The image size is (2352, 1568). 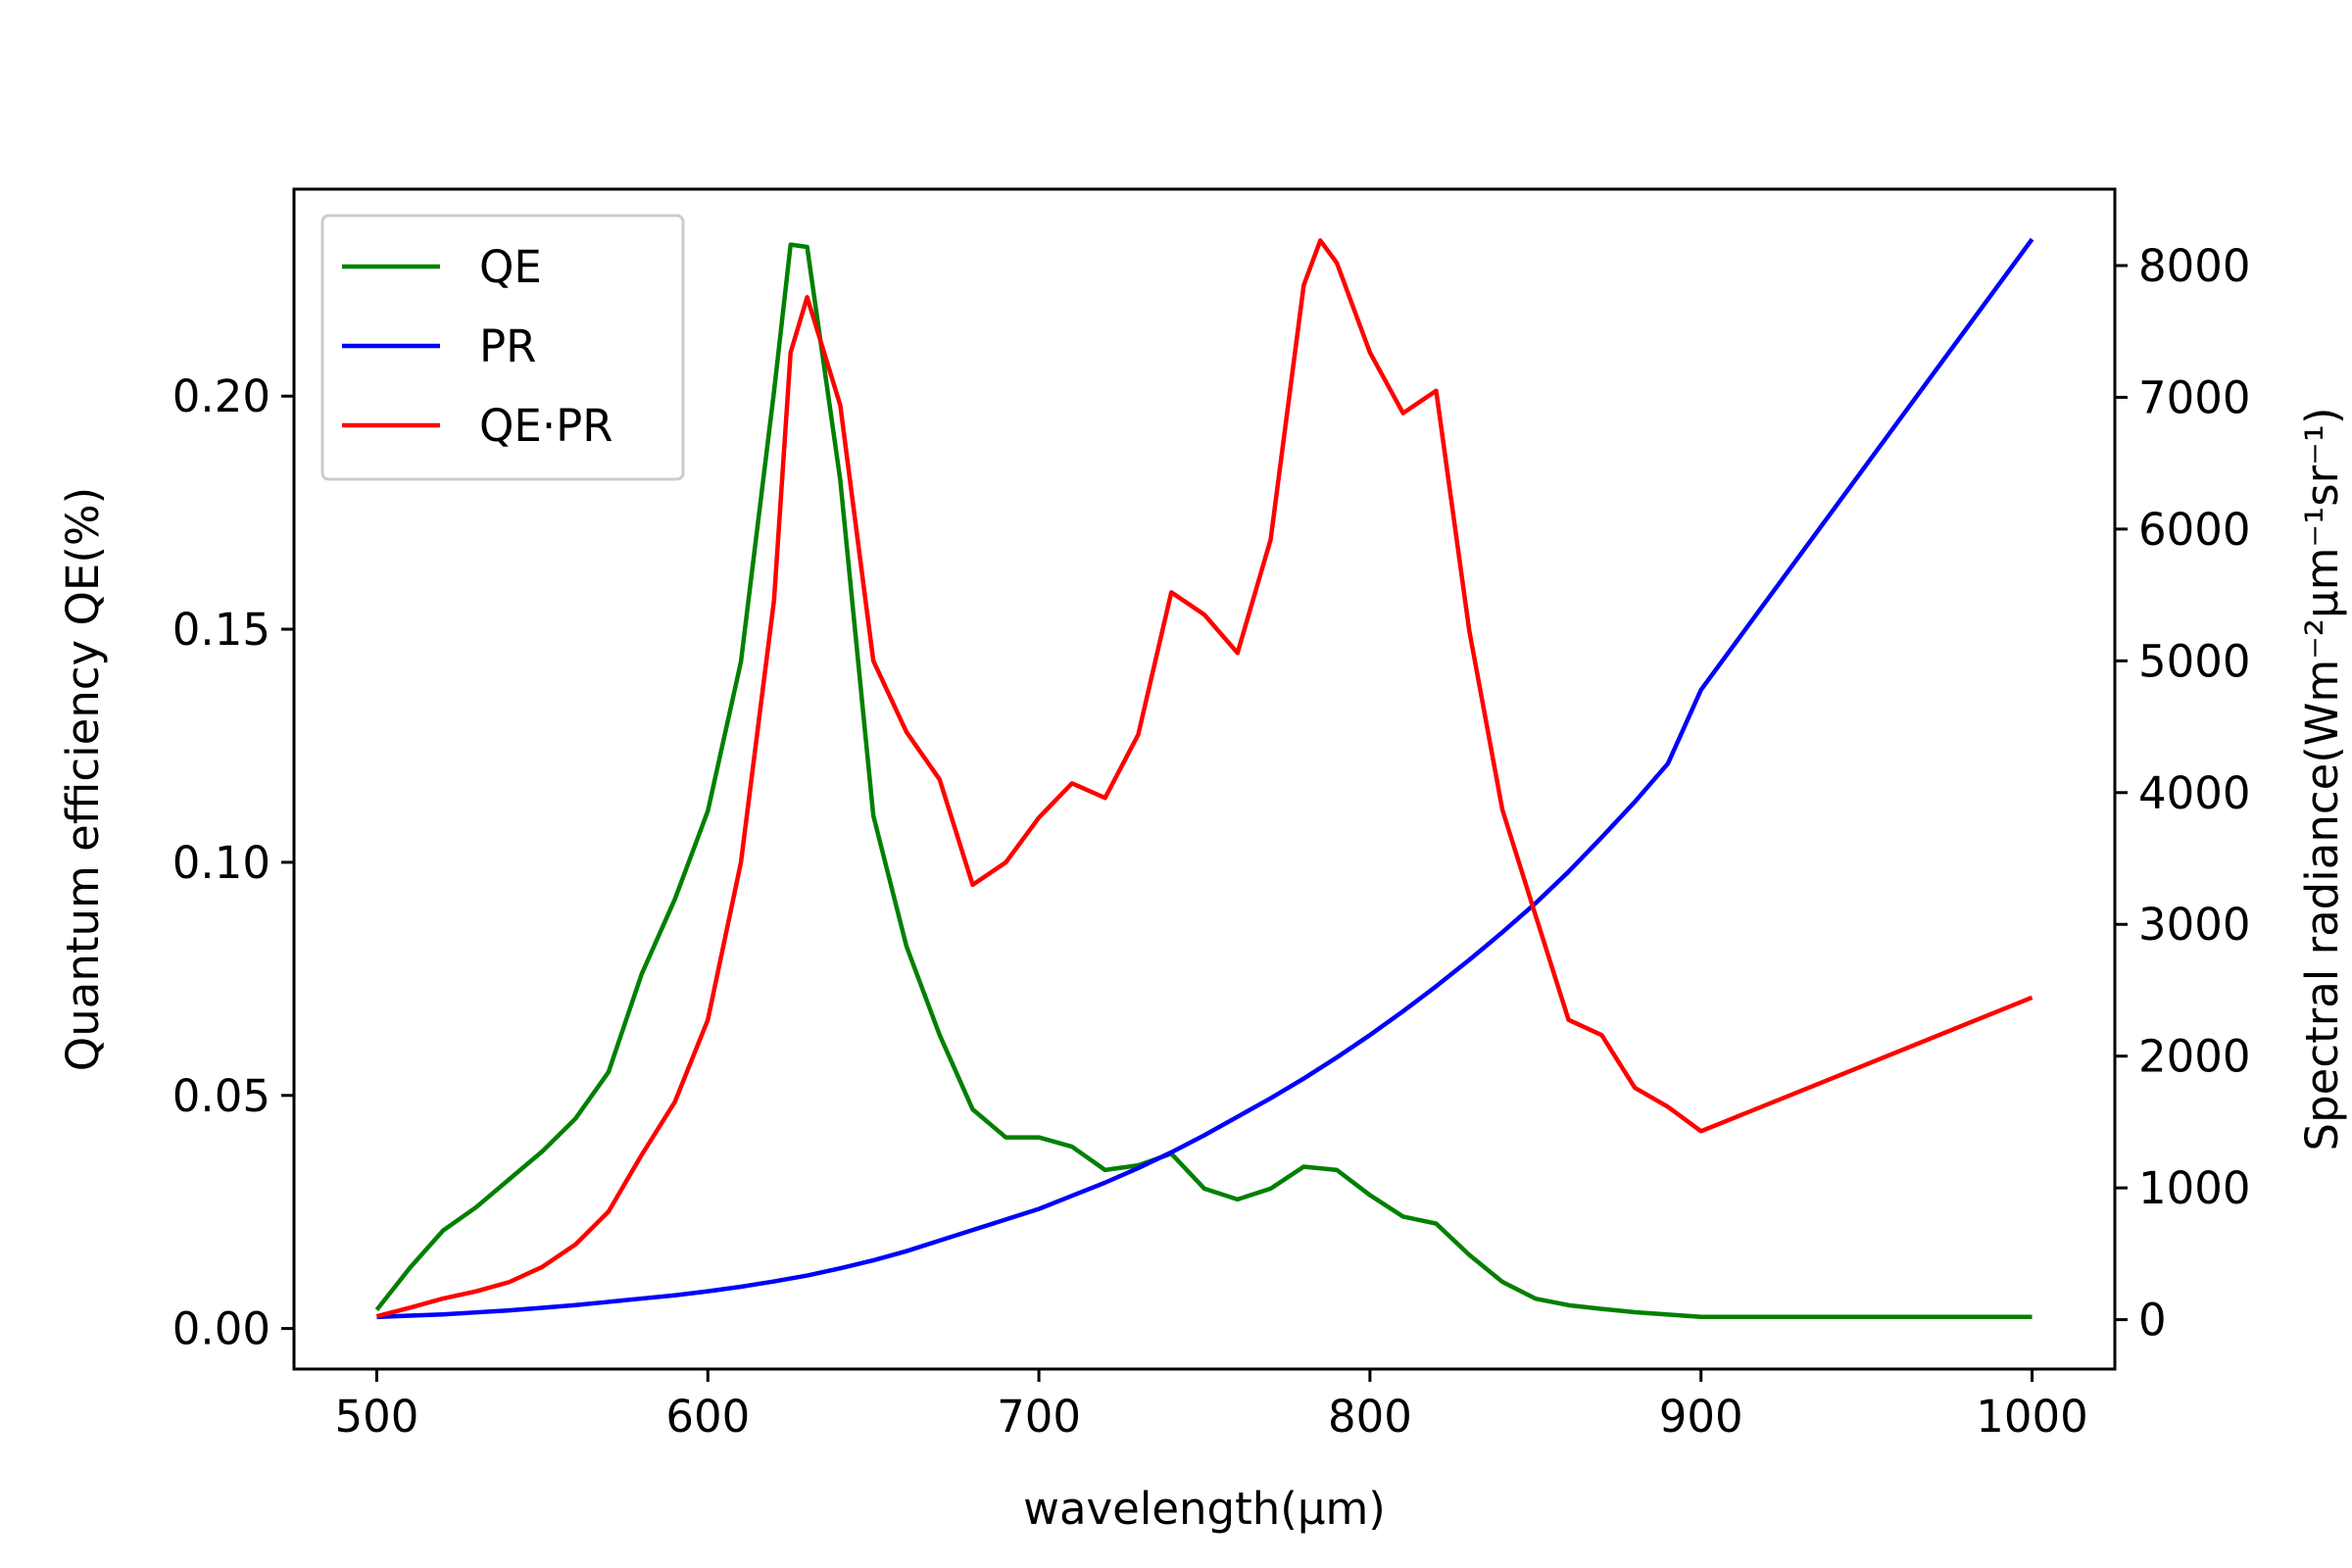 What do you see at coordinates (2194, 793) in the screenshot?
I see `y2-tick-label: 4000` at bounding box center [2194, 793].